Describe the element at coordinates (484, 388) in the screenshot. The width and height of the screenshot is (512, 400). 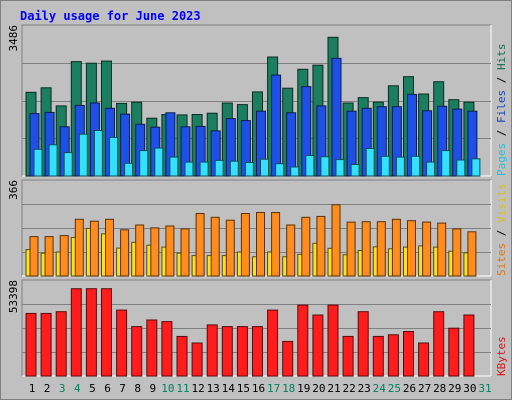
I see `x-tick-label-31: 31` at that location.